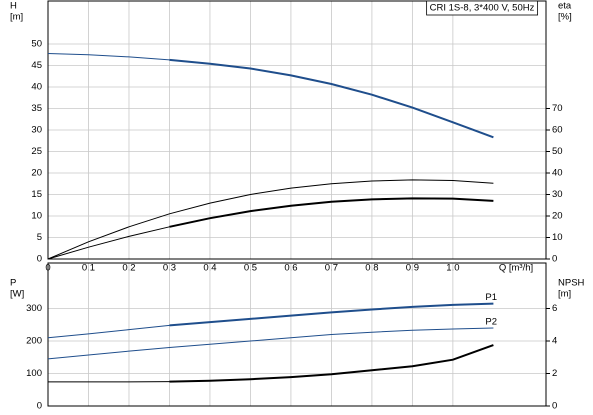 The height and width of the screenshot is (415, 593). Describe the element at coordinates (557, 108) in the screenshot. I see `y2-tick-label: 70` at that location.